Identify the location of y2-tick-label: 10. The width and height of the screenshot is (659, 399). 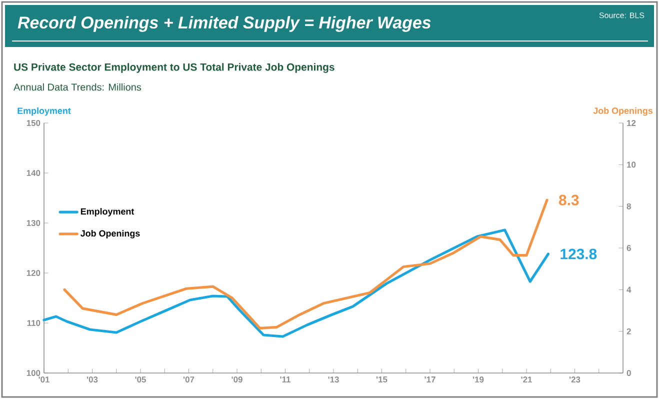
(631, 165).